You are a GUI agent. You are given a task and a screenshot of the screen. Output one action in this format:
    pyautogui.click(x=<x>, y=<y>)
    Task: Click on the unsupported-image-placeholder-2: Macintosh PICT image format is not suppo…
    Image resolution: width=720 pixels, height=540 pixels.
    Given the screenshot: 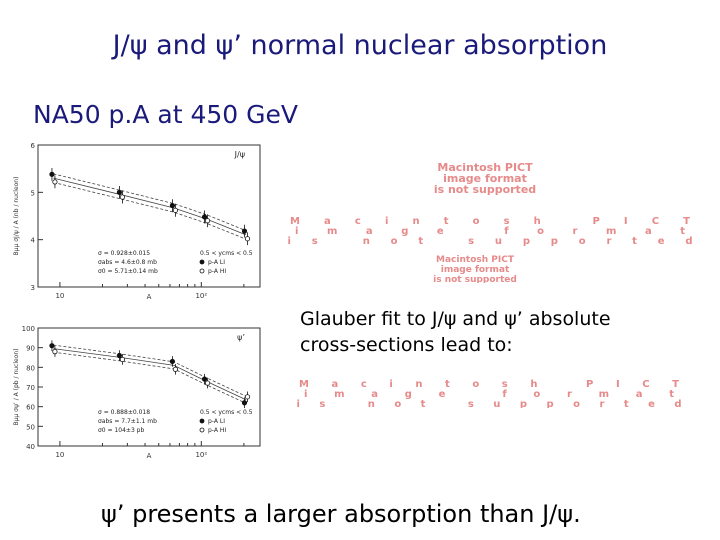 What is the action you would take?
    pyautogui.click(x=490, y=230)
    